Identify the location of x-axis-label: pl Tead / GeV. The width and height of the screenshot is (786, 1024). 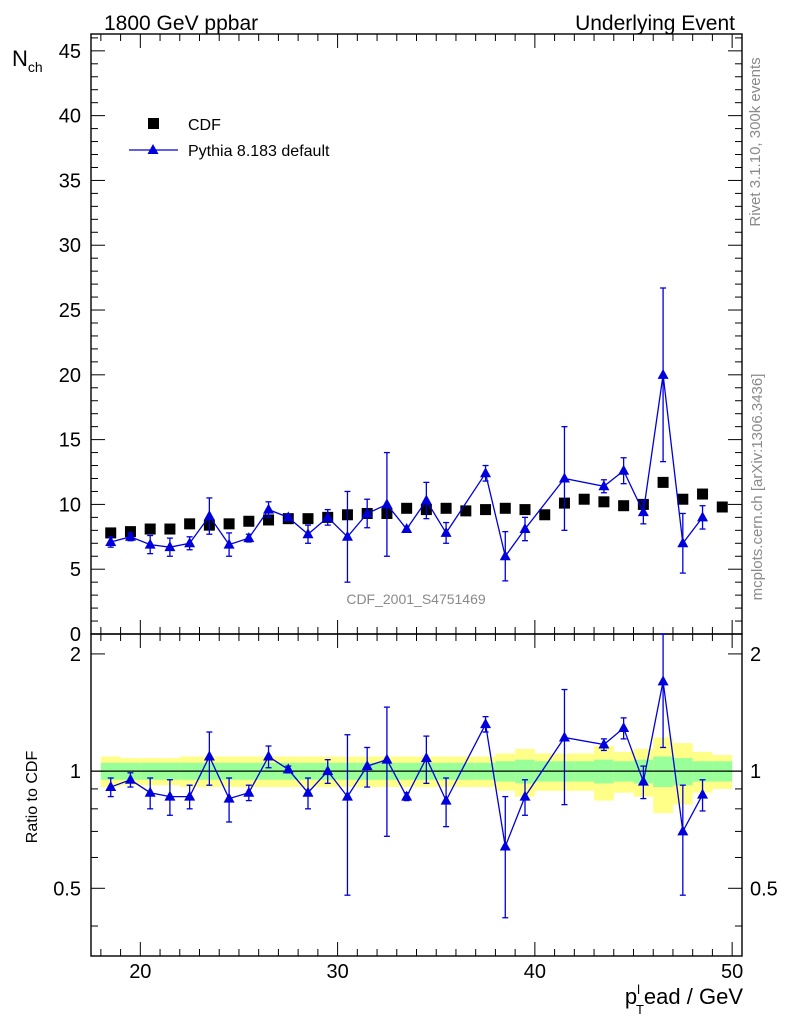
(684, 999).